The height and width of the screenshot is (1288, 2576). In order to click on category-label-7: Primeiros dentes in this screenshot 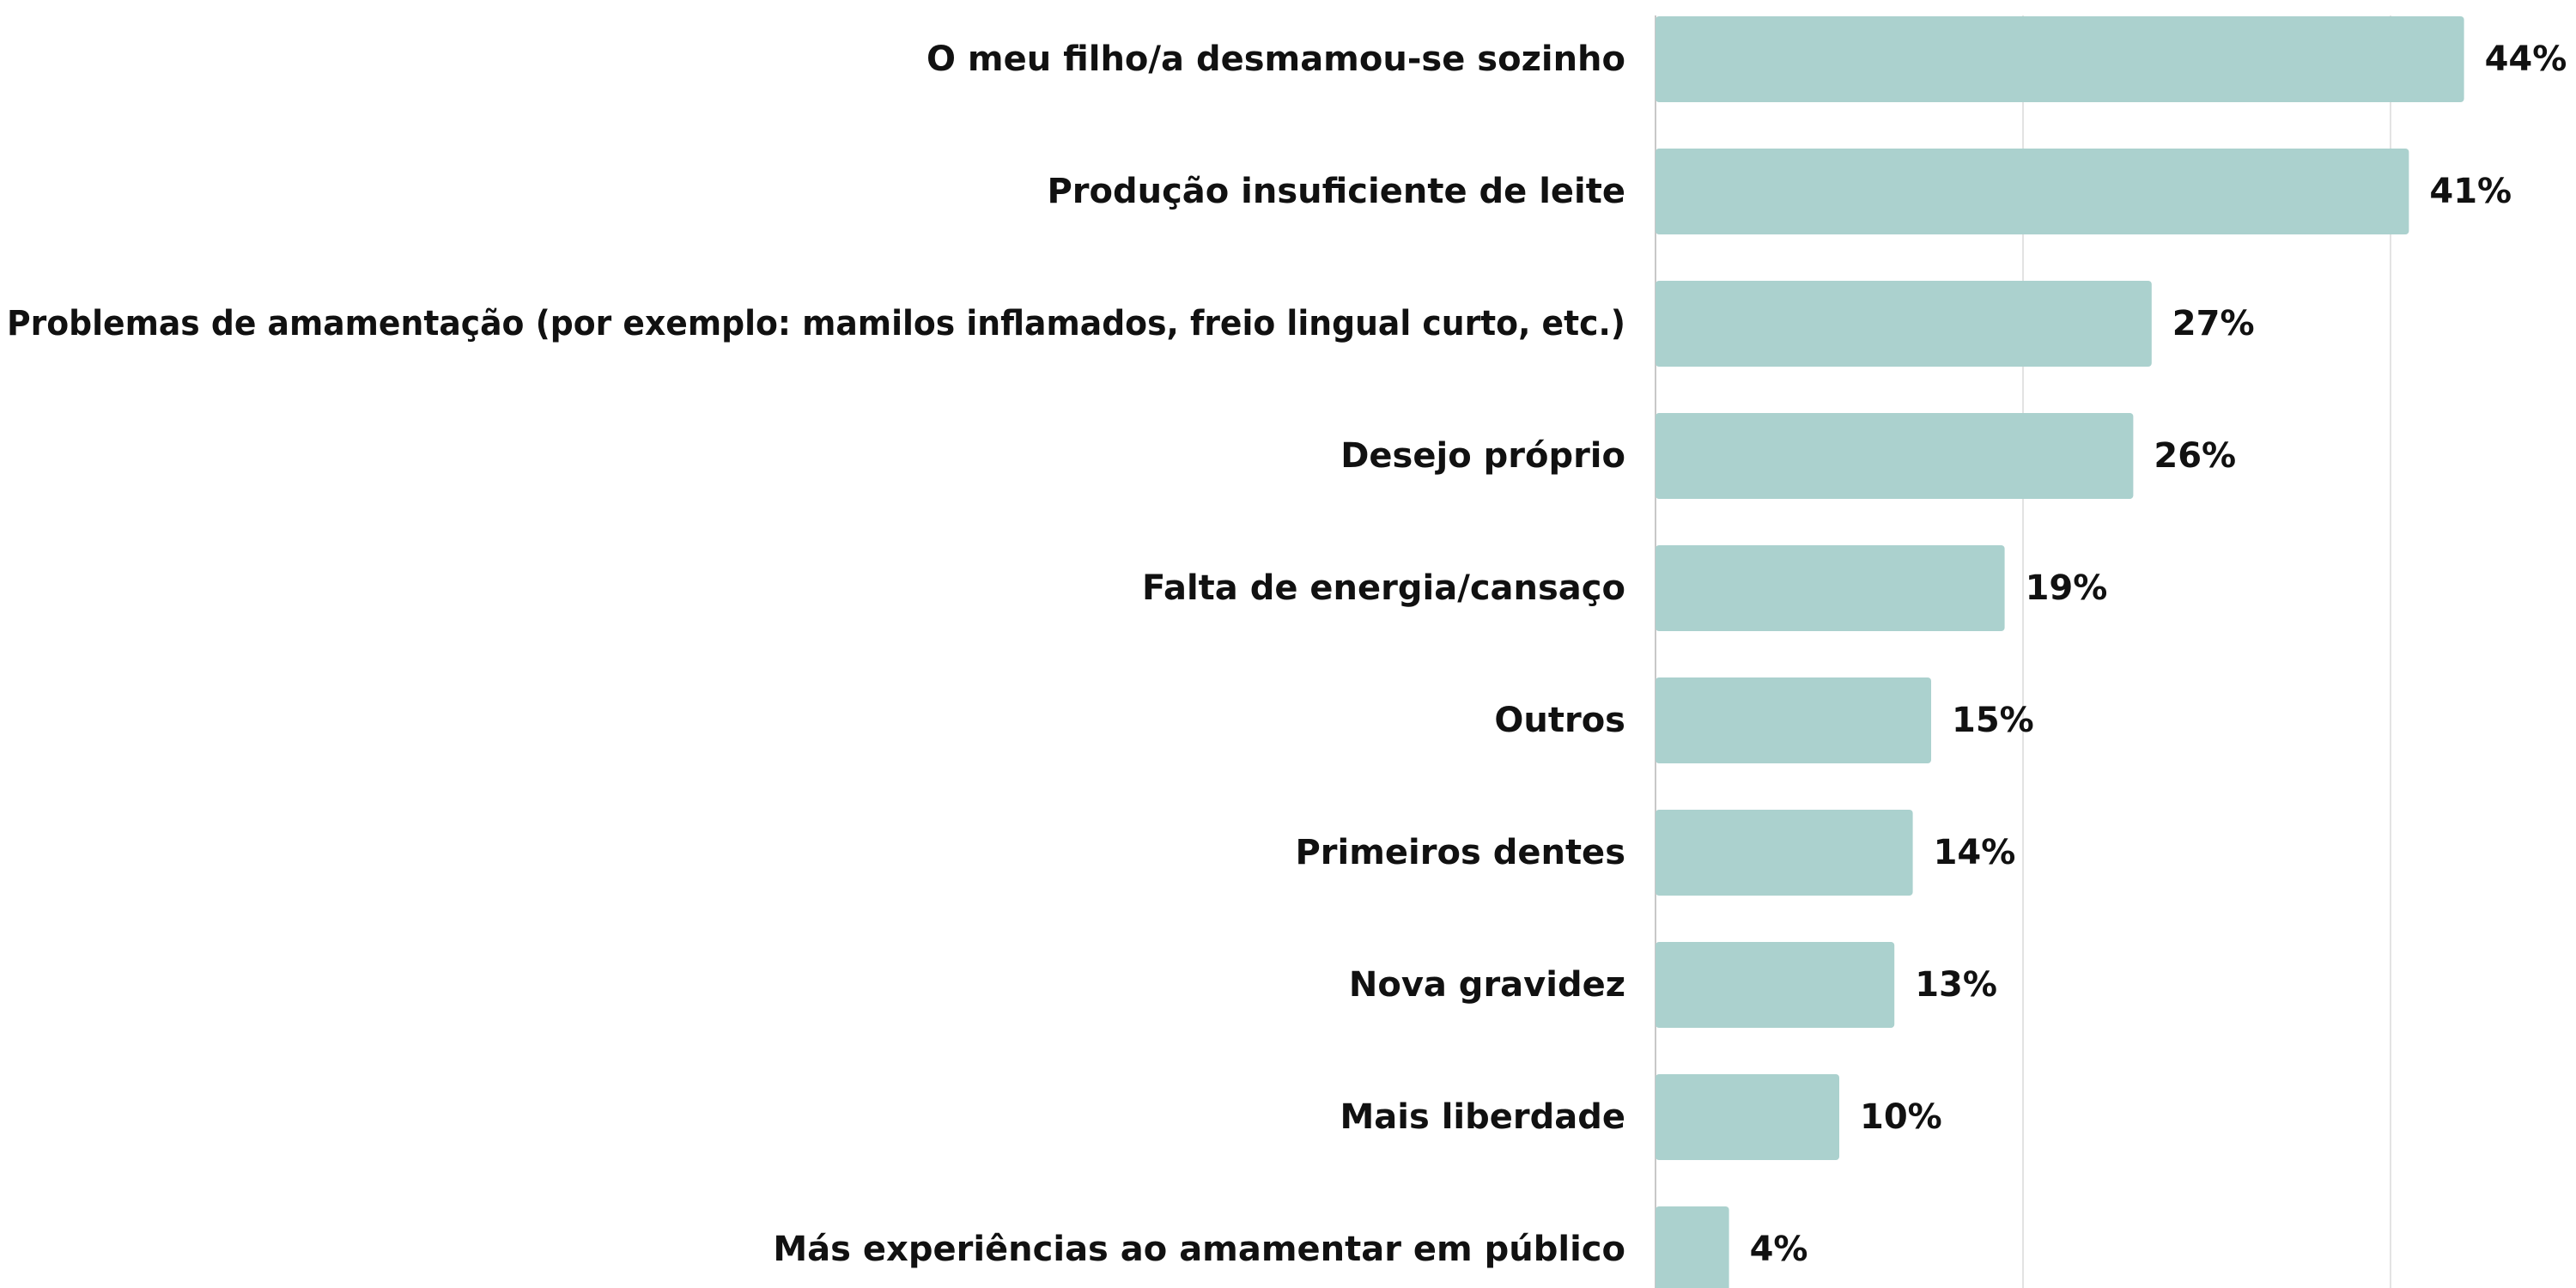, I will do `click(1460, 852)`.